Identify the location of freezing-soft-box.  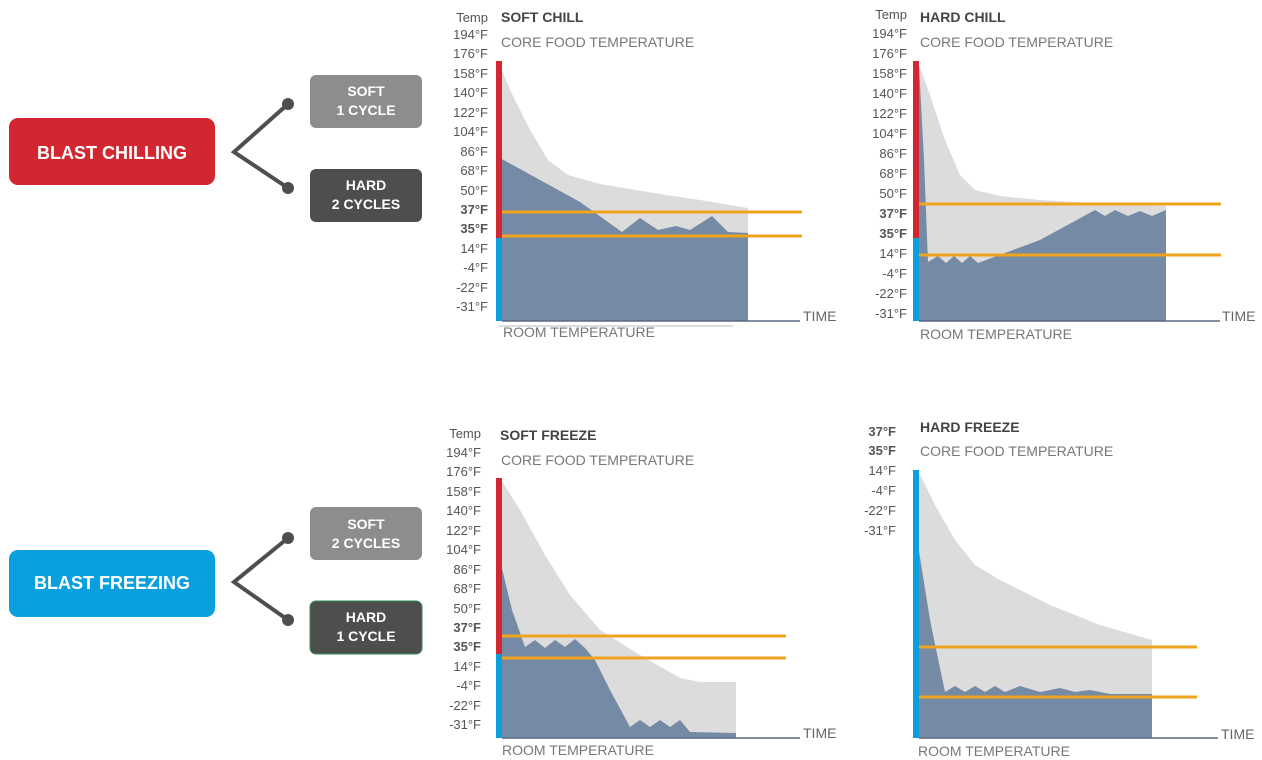
(366, 533).